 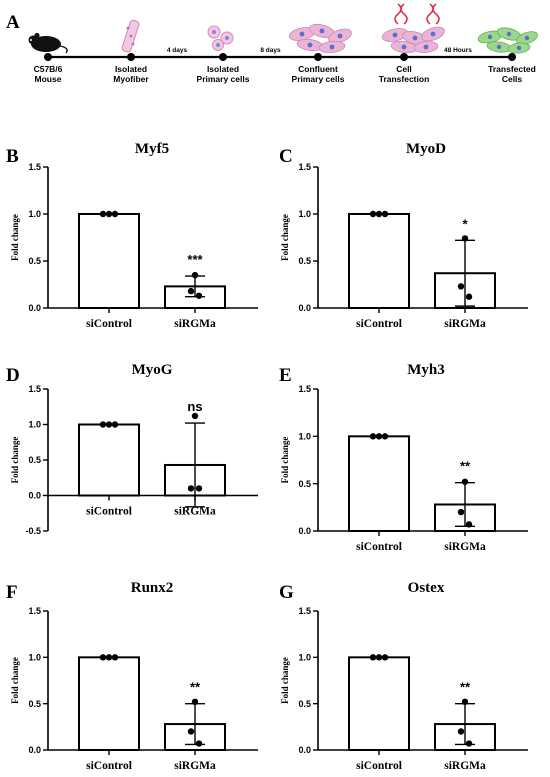 I want to click on stage-label-line2: Transfection, so click(x=404, y=79).